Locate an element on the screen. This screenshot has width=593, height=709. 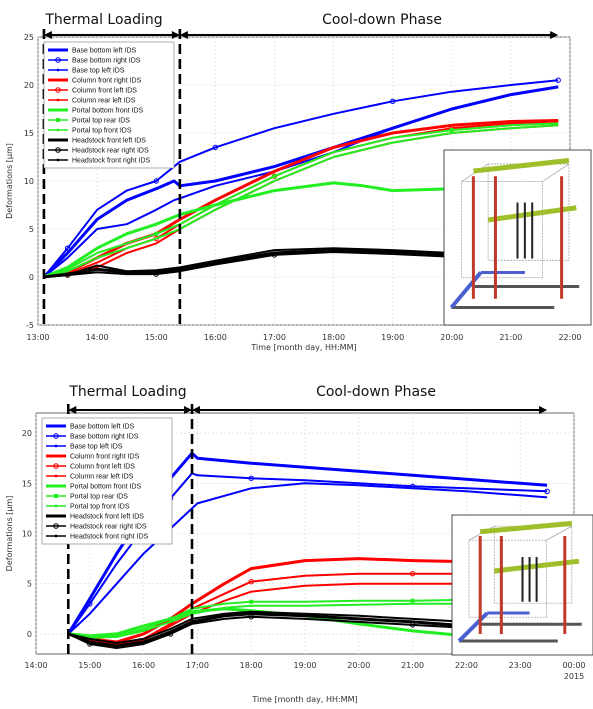
inset-outline is located at coordinates (507, 578).